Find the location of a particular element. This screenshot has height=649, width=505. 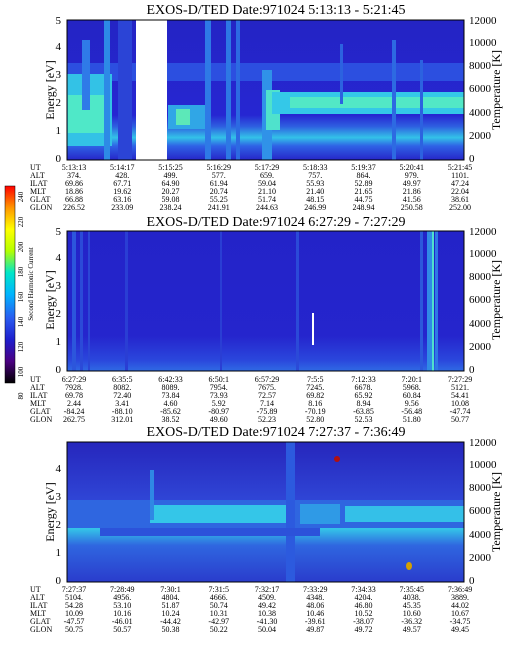

panel-1-ephemeris-table: UT ALT ILAT MLT GLAT GLON is located at coordinates (41, 187).